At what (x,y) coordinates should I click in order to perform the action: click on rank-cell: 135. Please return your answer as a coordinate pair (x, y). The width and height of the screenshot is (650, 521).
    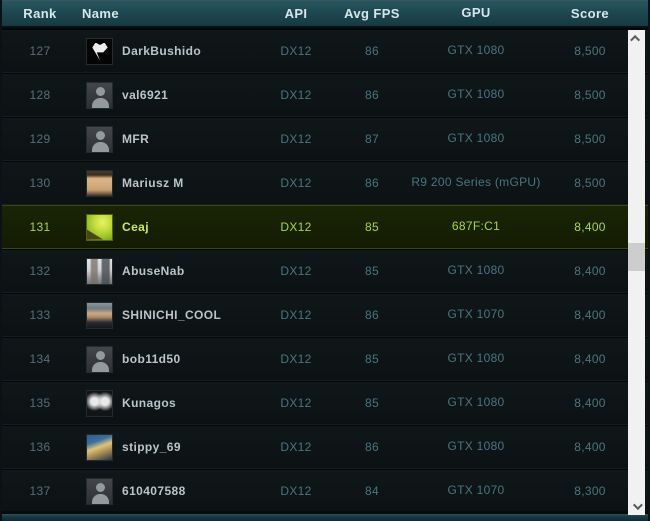
    Looking at the image, I should click on (40, 403).